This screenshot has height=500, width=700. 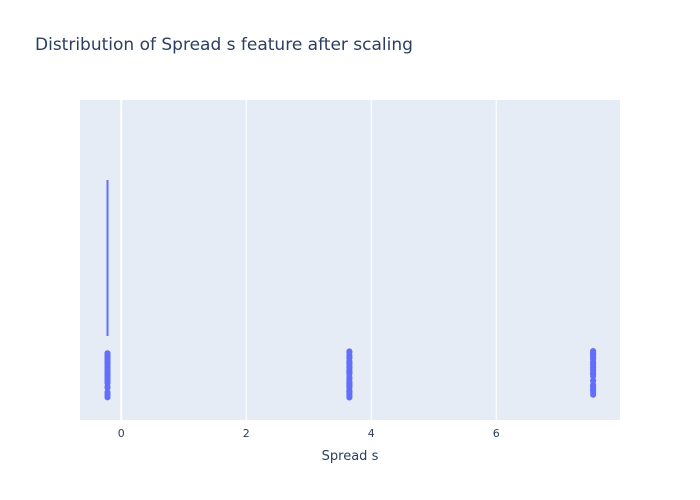 What do you see at coordinates (246, 433) in the screenshot?
I see `x-tick-label: 2` at bounding box center [246, 433].